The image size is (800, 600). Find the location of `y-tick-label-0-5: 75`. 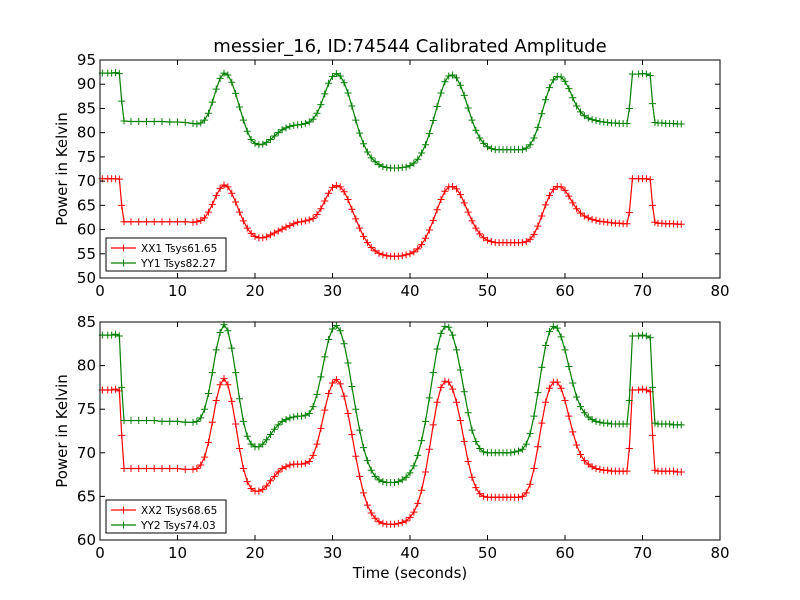

y-tick-label-0-5: 75 is located at coordinates (86, 157).